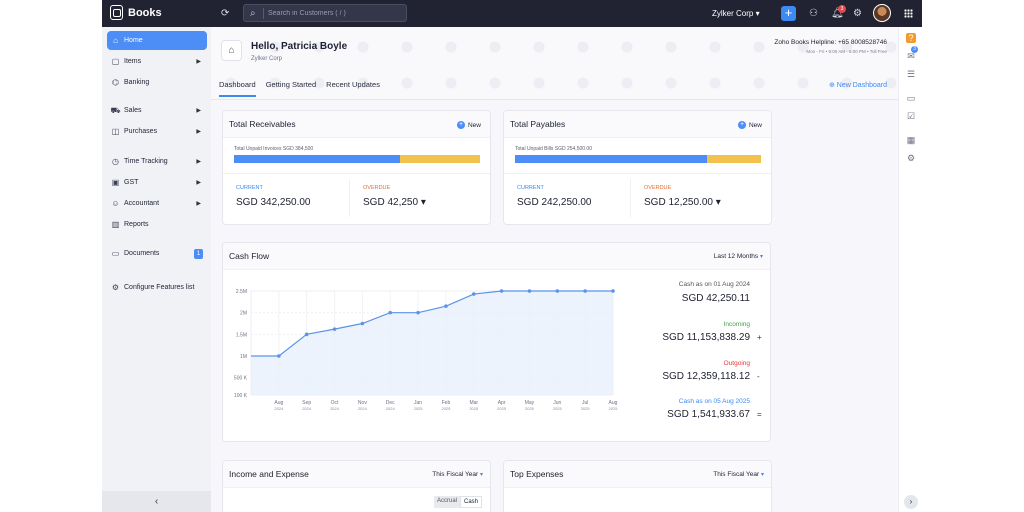 The image size is (1024, 512). Describe the element at coordinates (911, 74) in the screenshot. I see `feedback-icon: ☰` at that location.